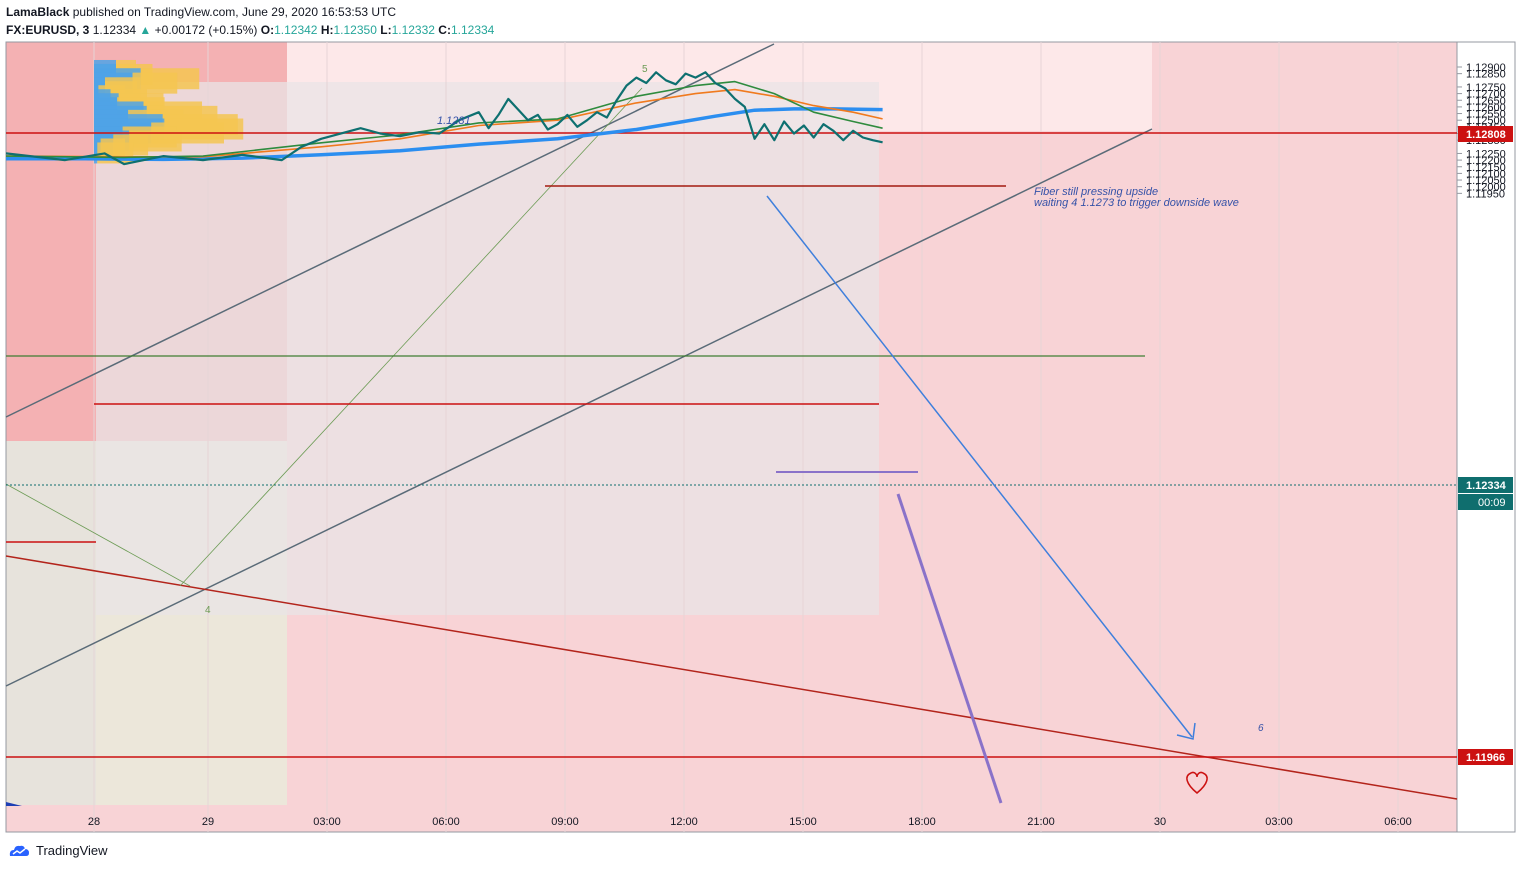  I want to click on last-price: 1.12334, so click(114, 30).